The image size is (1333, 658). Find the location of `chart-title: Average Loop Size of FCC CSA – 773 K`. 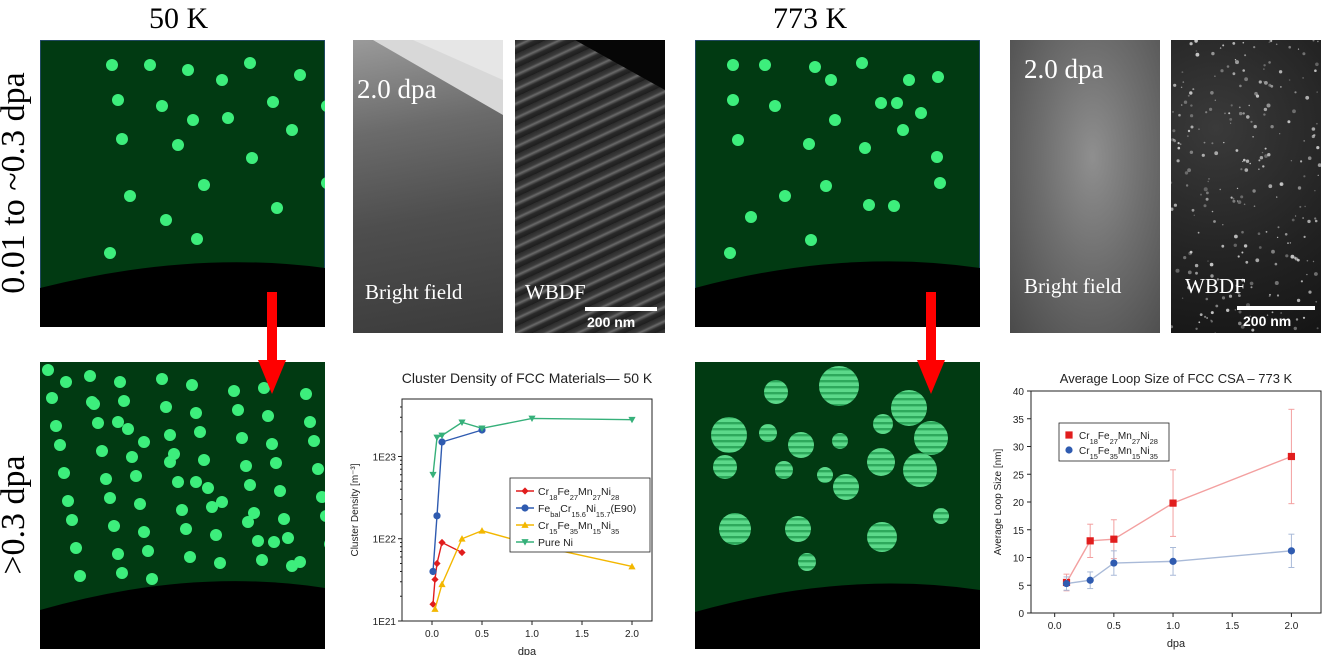

chart-title: Average Loop Size of FCC CSA – 773 K is located at coordinates (1176, 378).